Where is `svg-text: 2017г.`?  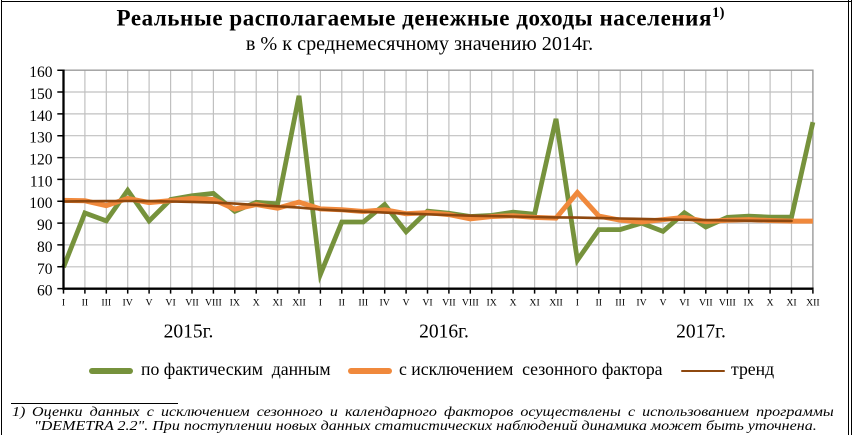
svg-text: 2017г. is located at coordinates (701, 332).